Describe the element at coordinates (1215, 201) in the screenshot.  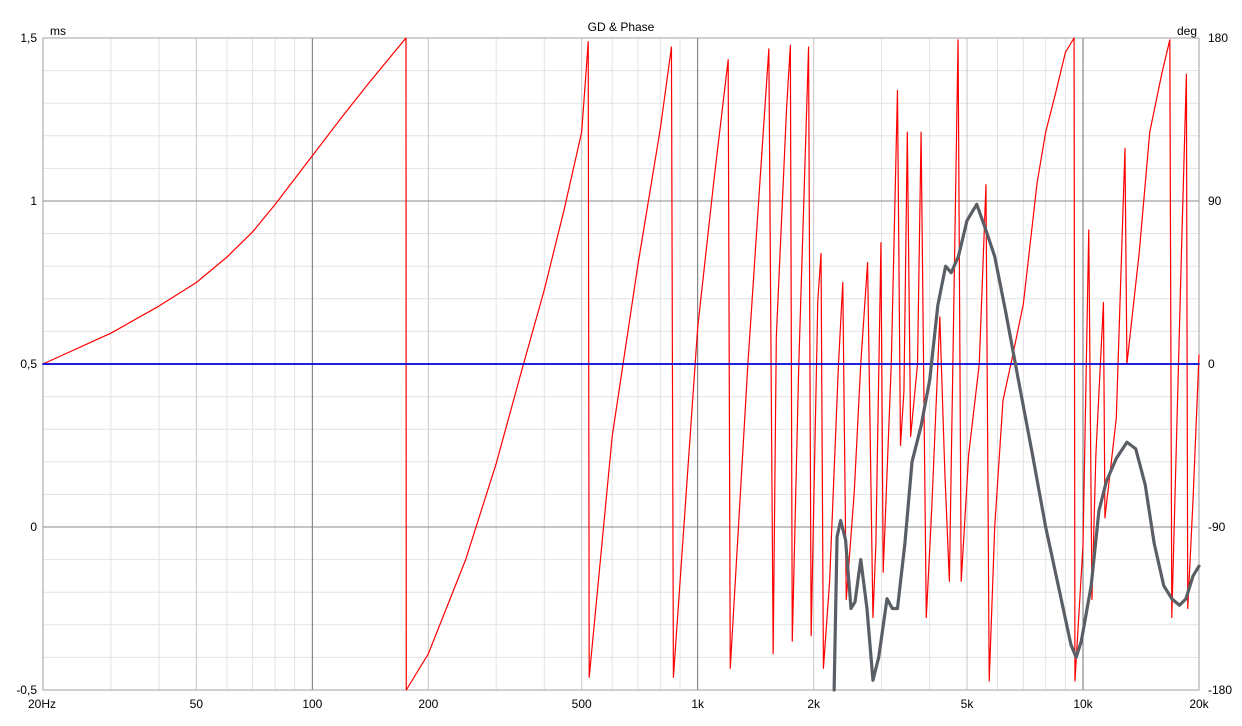
I see `y-right-tick-label: 90` at that location.